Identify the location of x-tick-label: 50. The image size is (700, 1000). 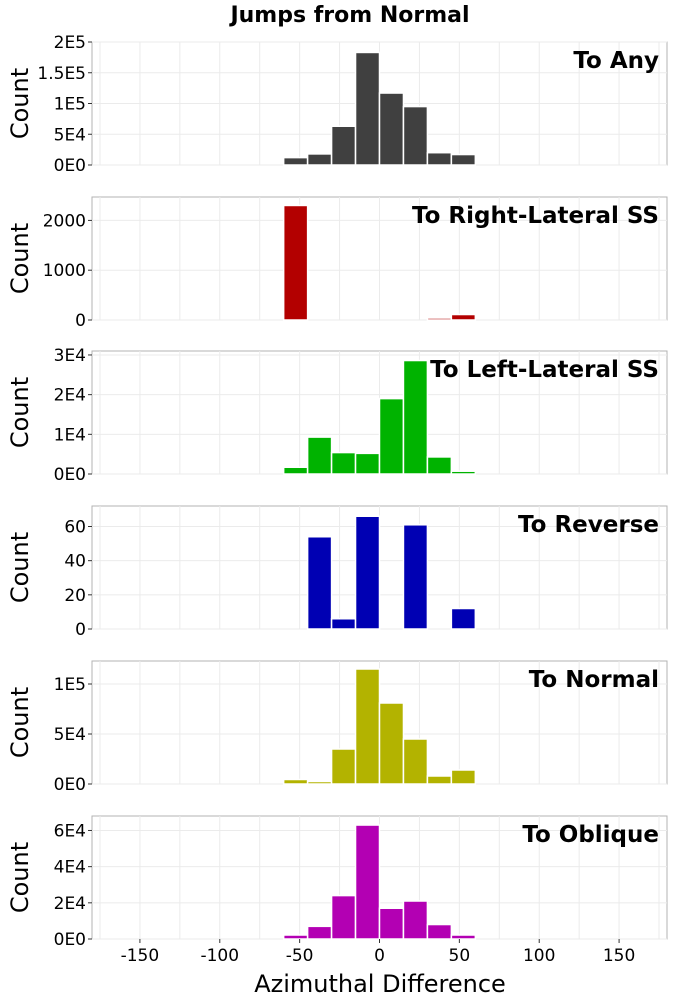
(460, 956).